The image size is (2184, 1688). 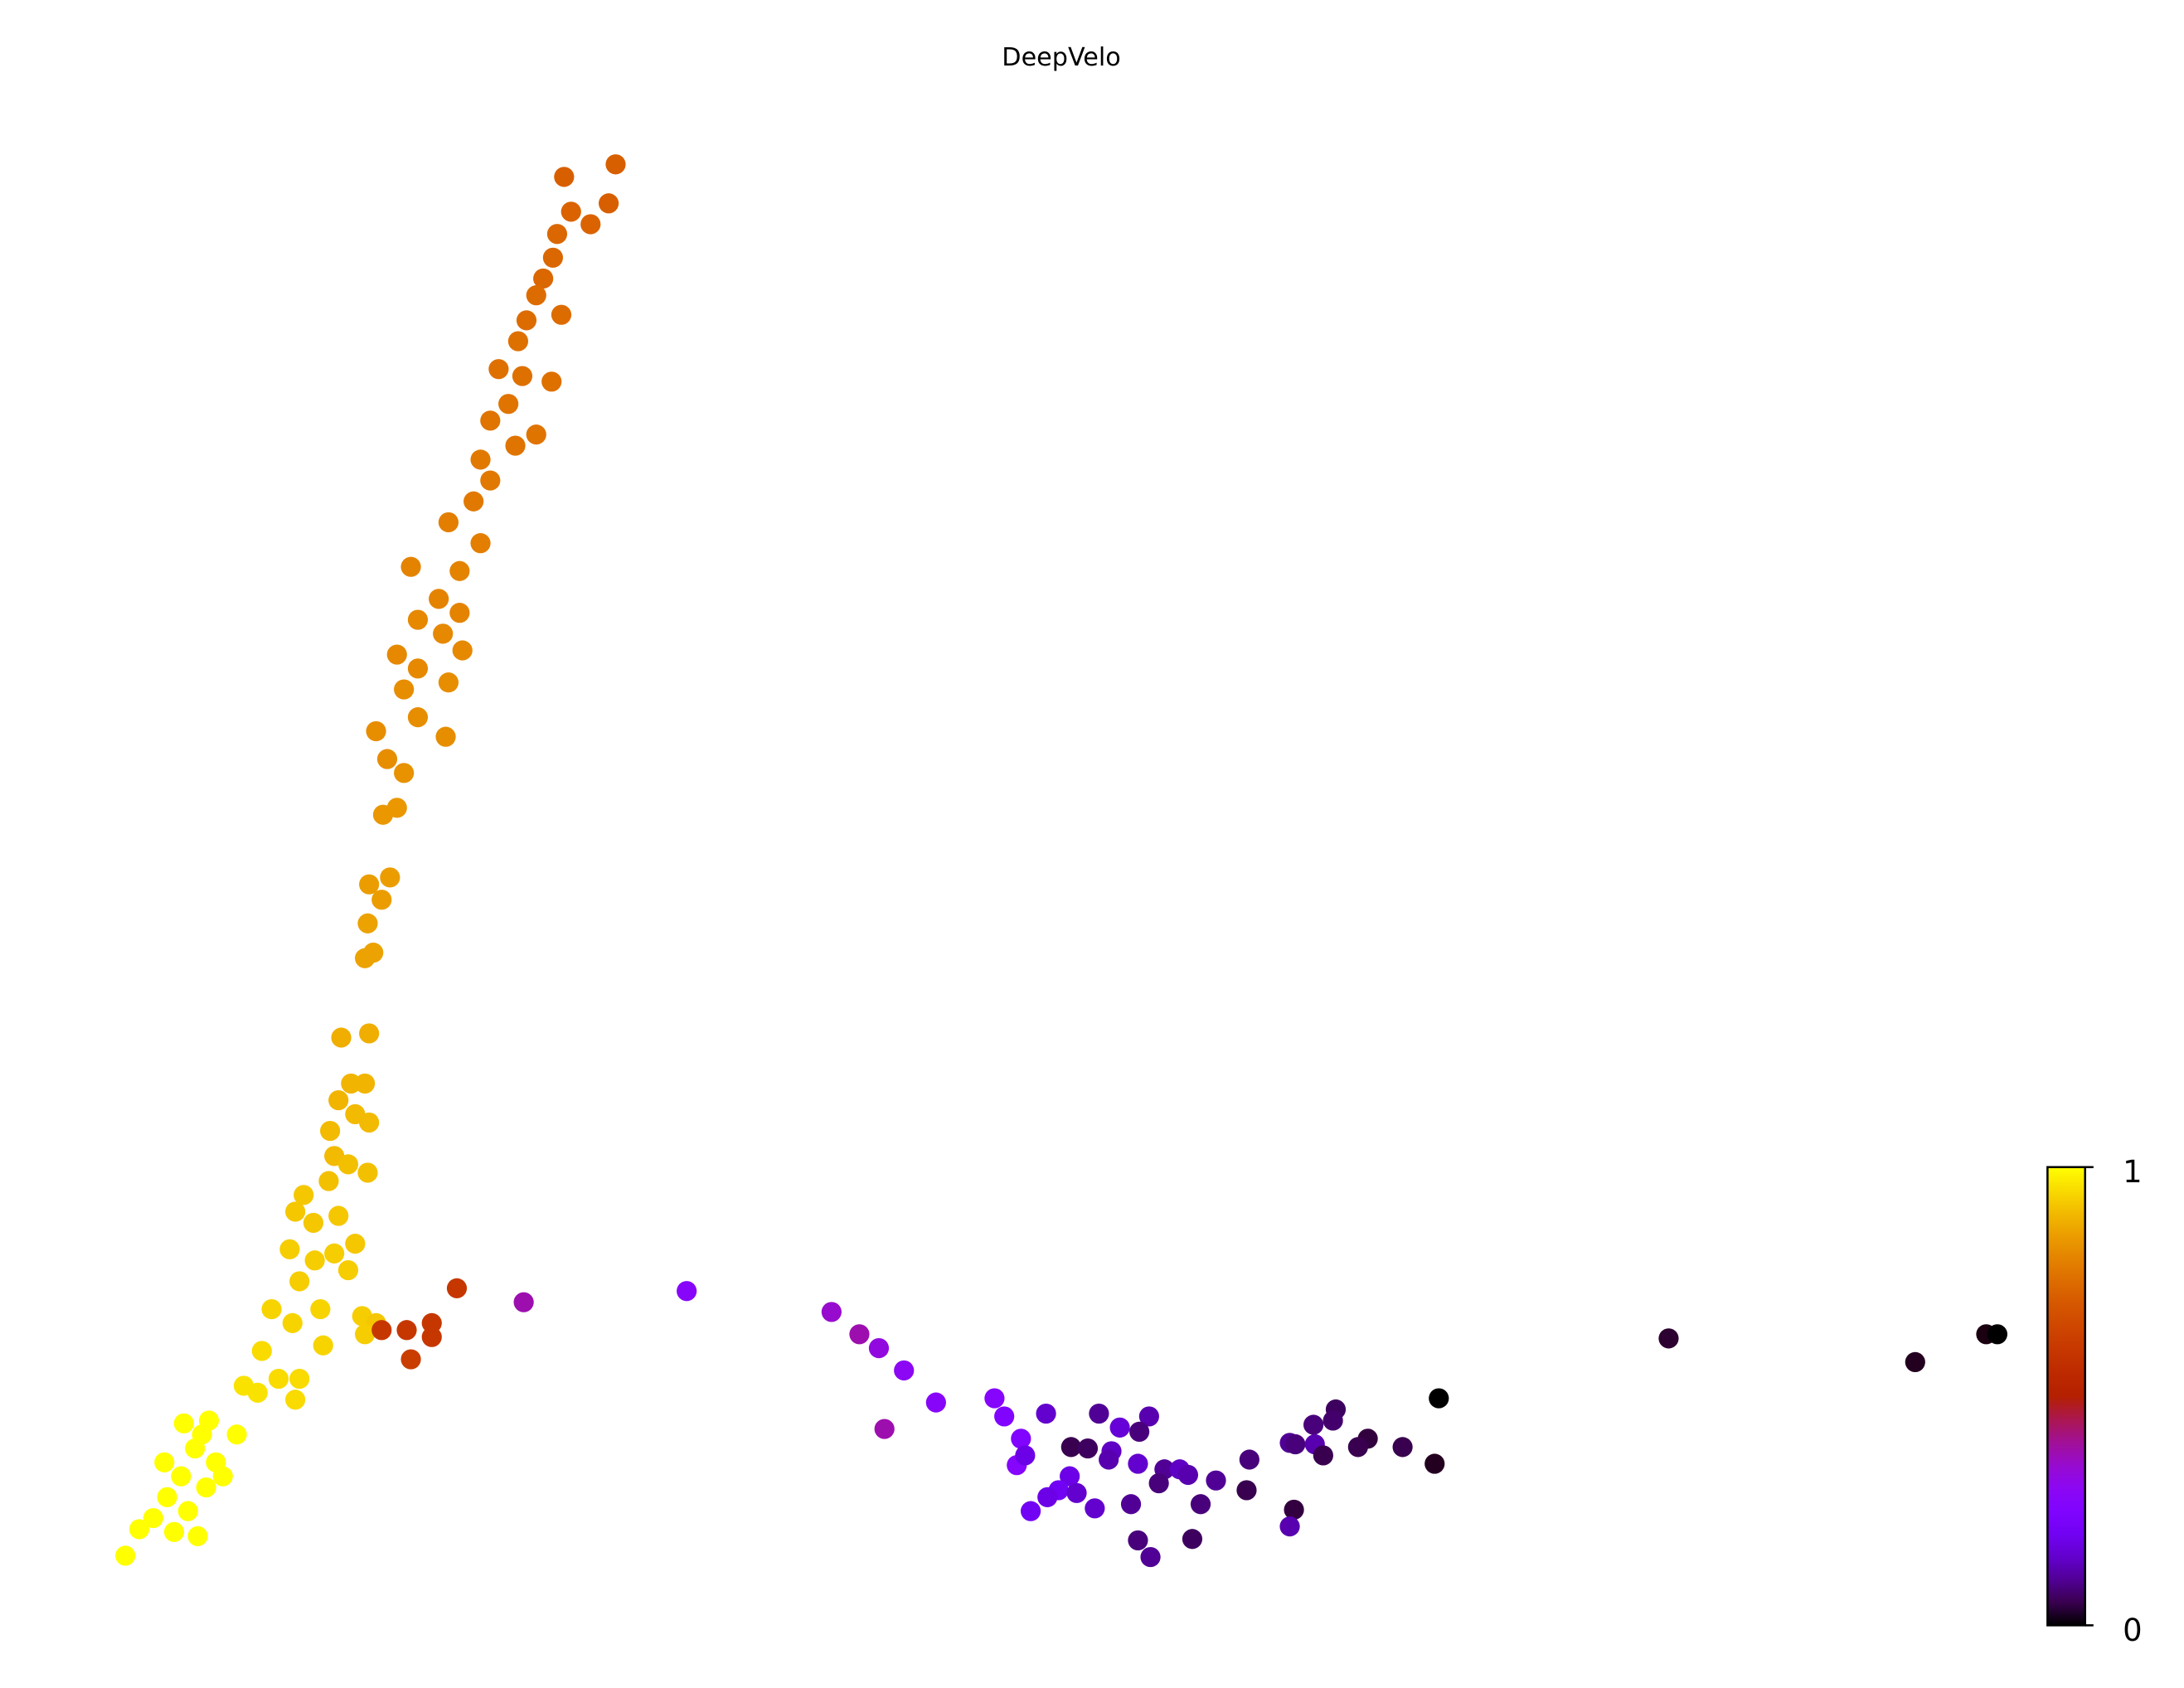 I want to click on colorbar: 1 0, so click(x=2094, y=1401).